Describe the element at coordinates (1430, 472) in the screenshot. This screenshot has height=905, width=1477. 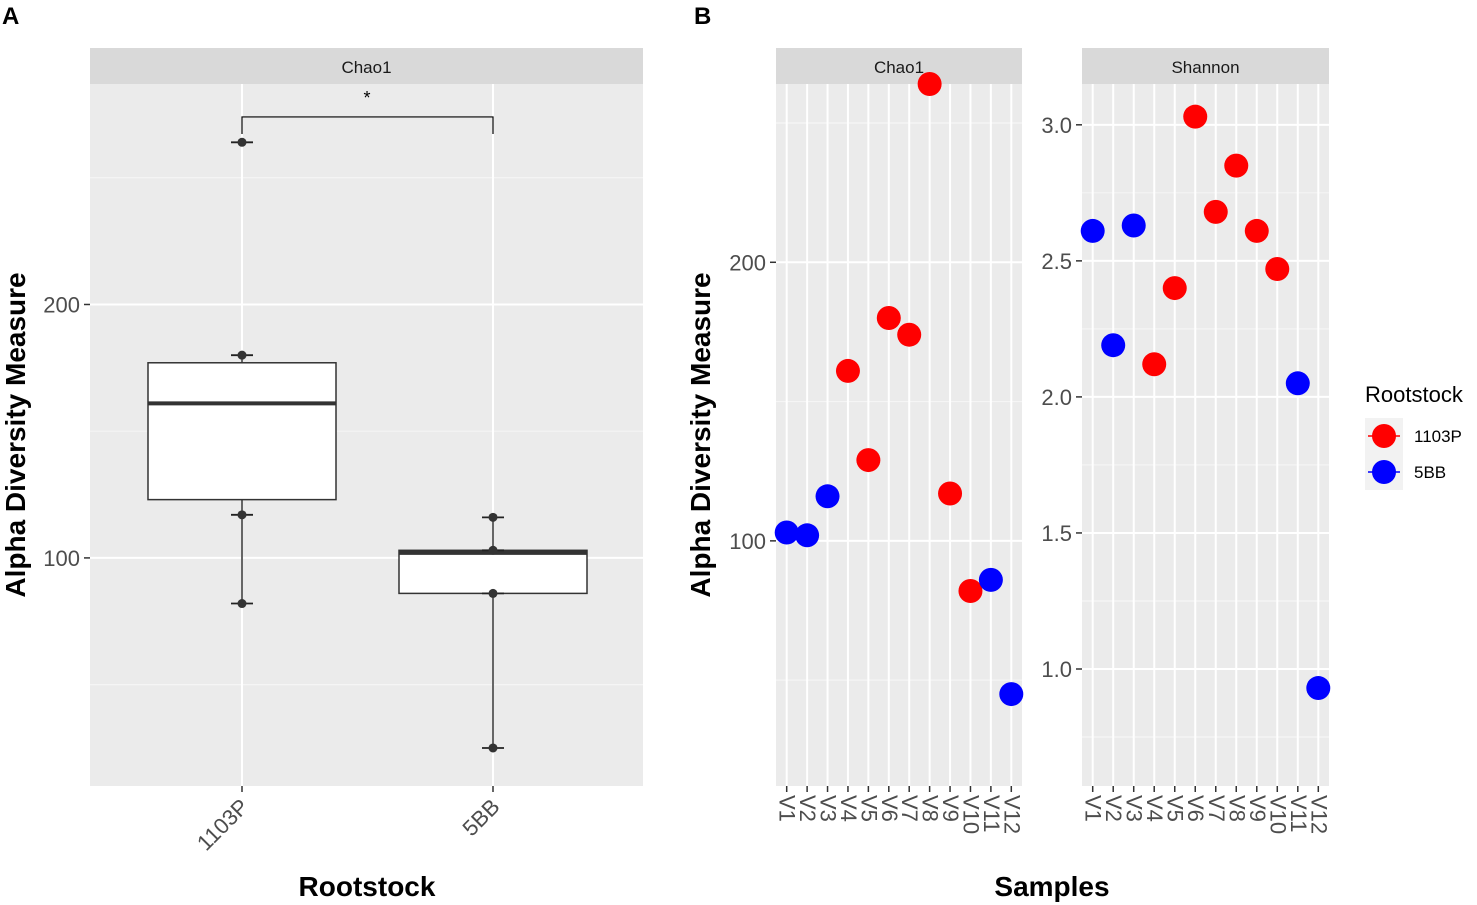
I see `legend-label-5bb: 5BB` at that location.